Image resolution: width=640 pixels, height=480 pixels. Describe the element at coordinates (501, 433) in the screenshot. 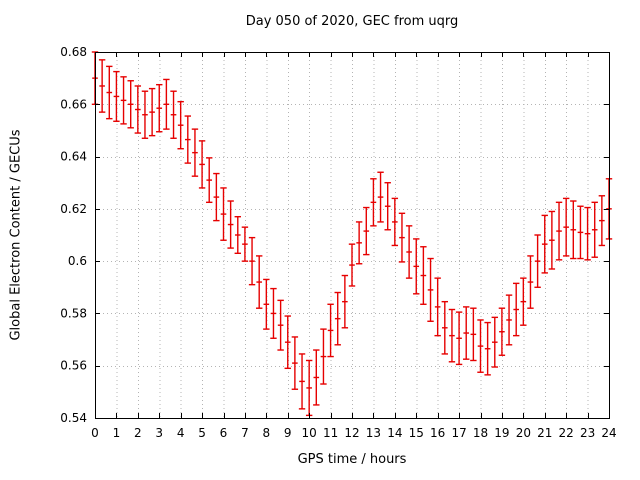

I see `x-tick-label: 19` at that location.